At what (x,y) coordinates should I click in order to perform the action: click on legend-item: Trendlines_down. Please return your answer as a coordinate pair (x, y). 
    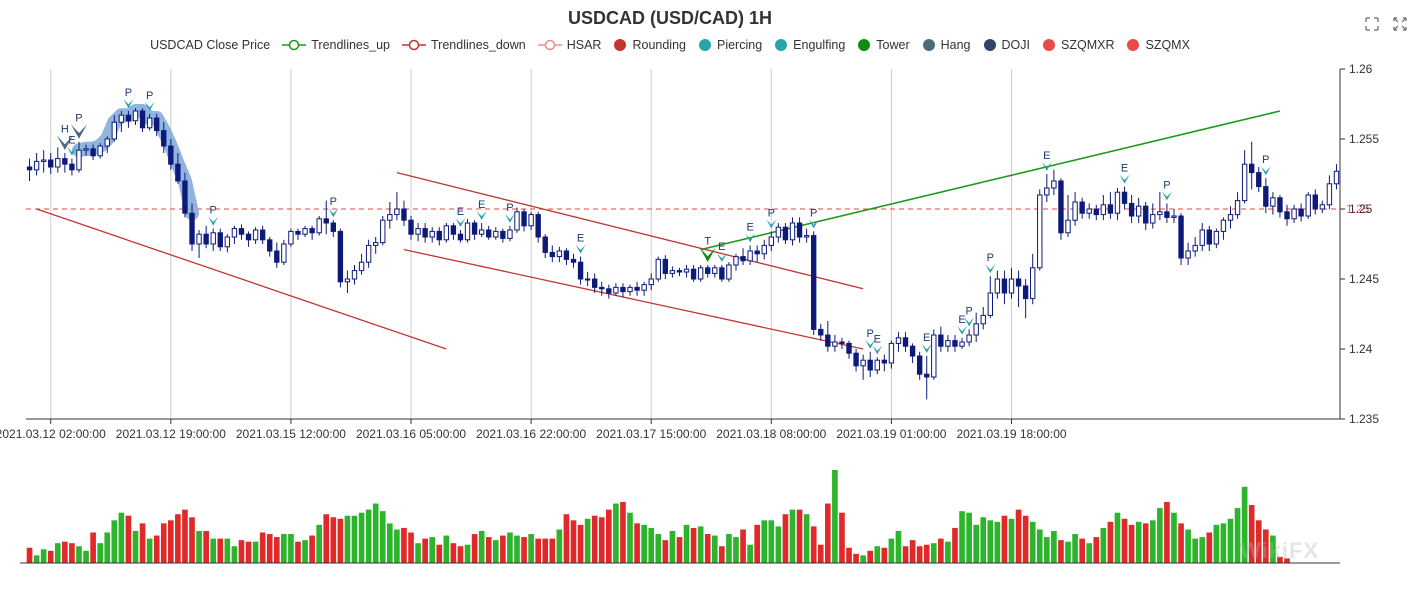
    Looking at the image, I should click on (464, 45).